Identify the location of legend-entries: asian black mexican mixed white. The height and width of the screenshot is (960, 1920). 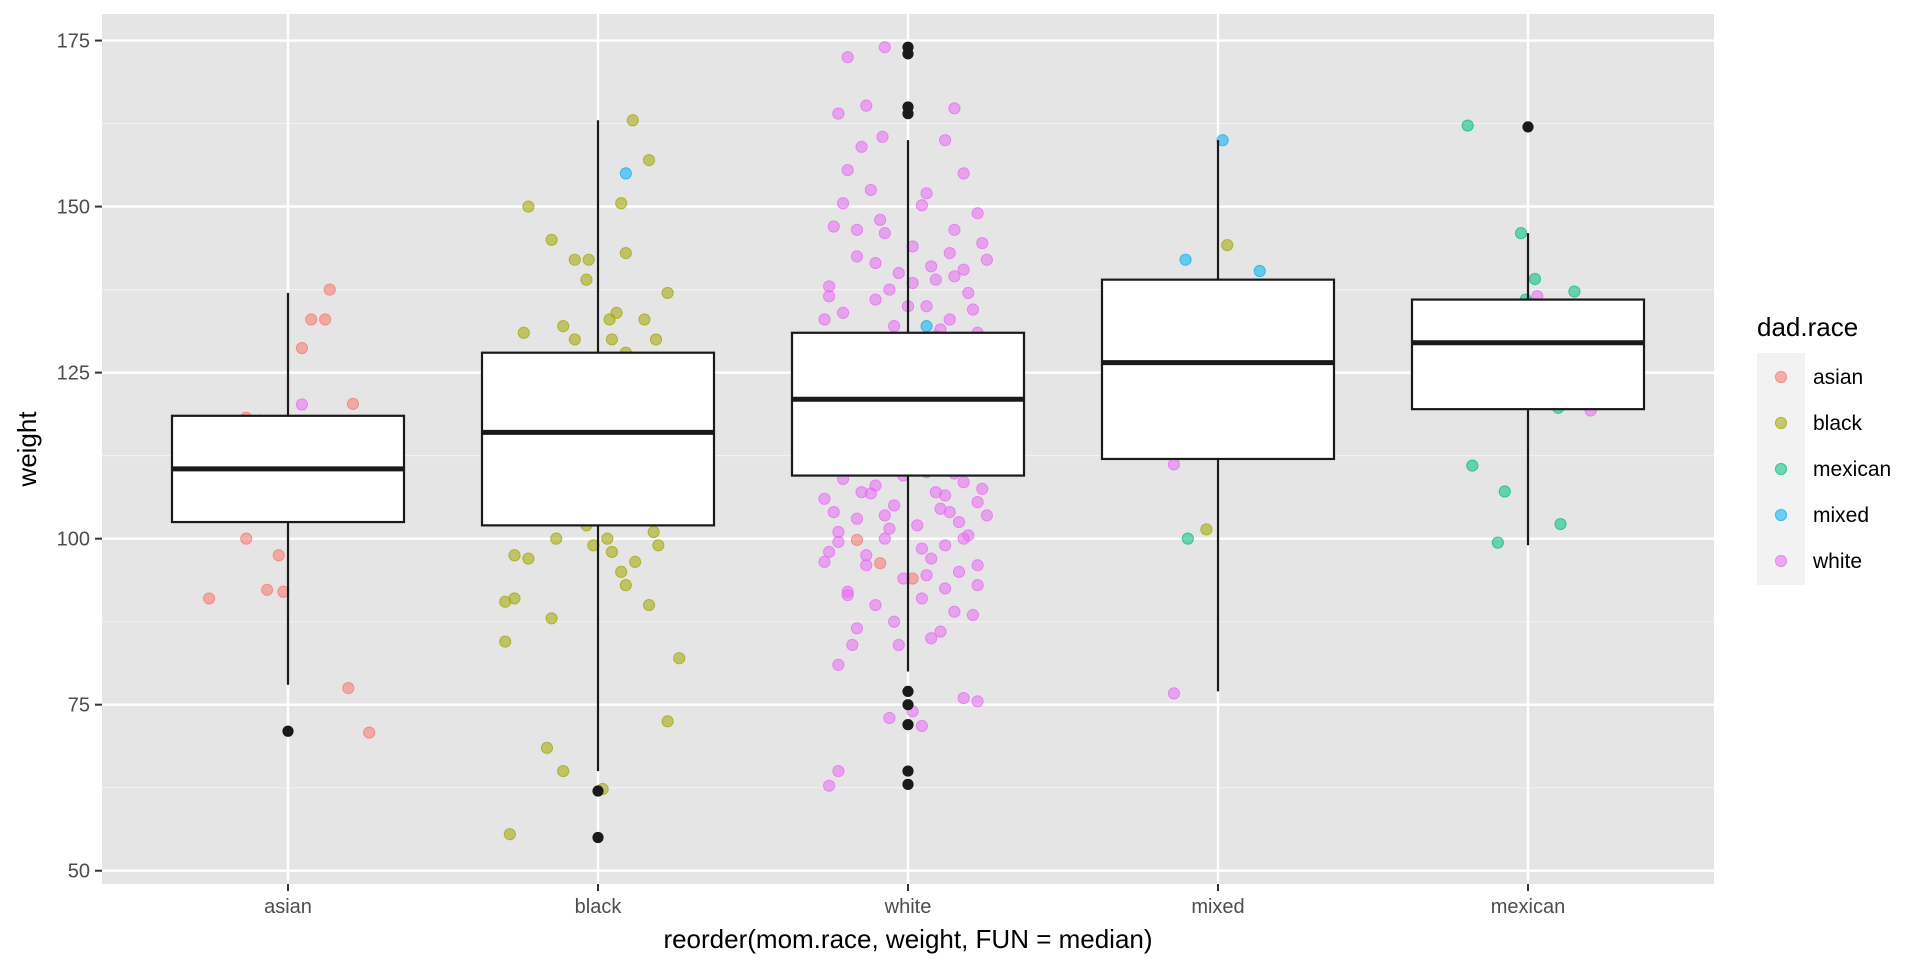
(1832, 469).